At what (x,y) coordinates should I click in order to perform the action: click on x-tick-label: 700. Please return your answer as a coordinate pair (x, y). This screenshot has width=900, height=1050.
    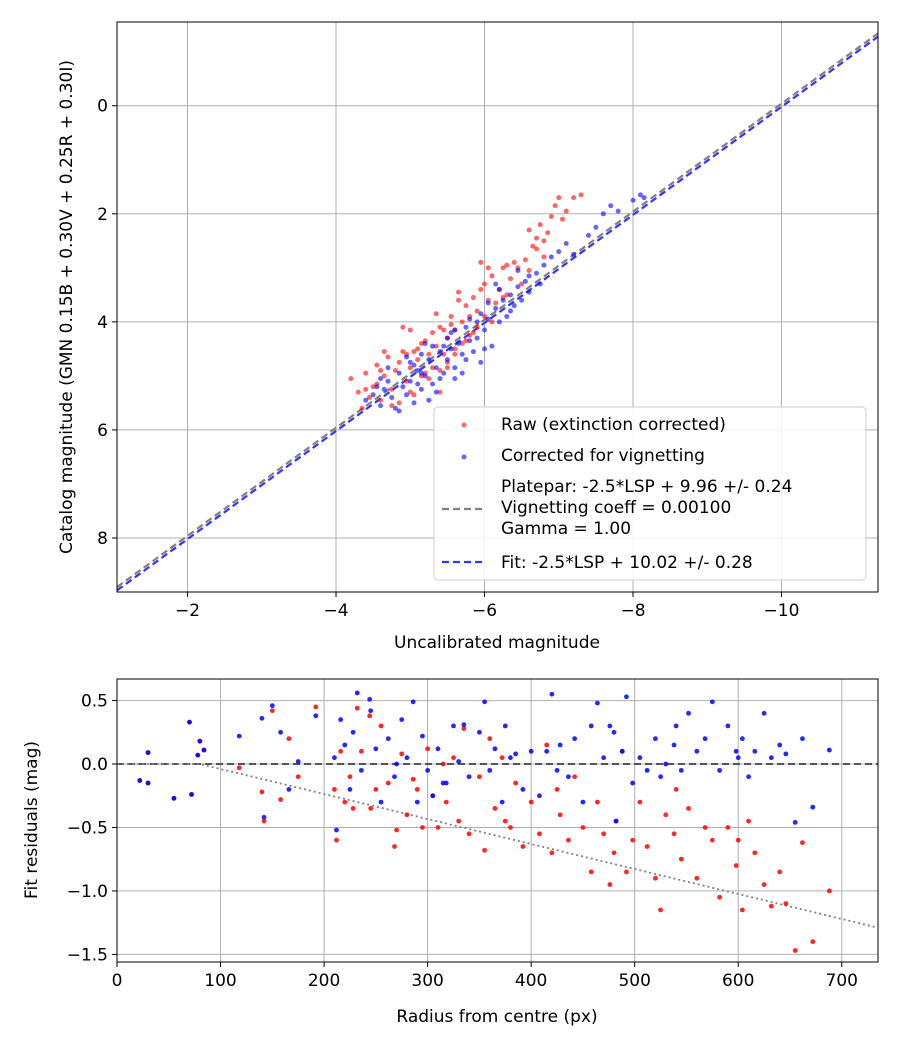
    Looking at the image, I should click on (842, 981).